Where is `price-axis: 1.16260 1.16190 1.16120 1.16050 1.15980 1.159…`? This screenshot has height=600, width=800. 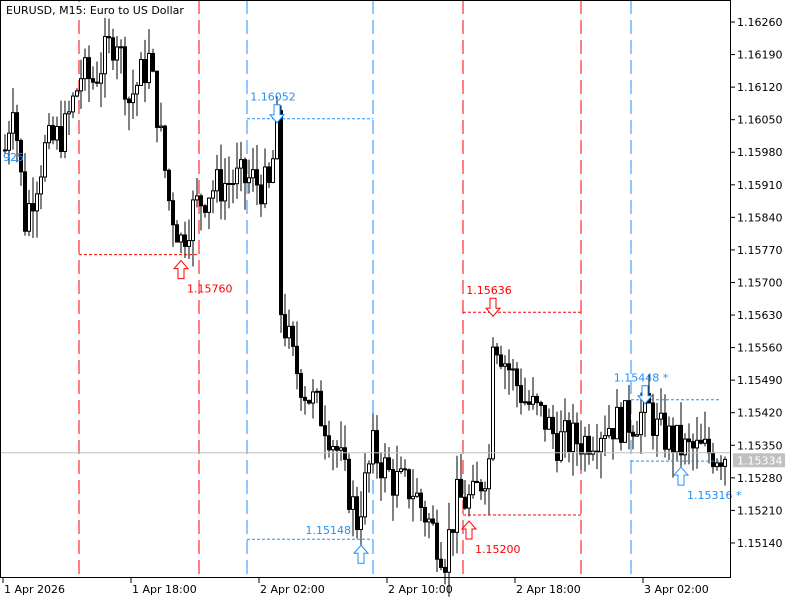
price-axis: 1.16260 1.16190 1.16120 1.16050 1.15980 1.159… is located at coordinates (756, 283).